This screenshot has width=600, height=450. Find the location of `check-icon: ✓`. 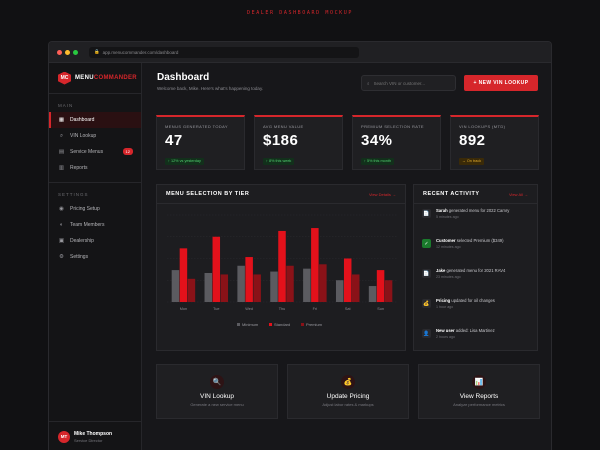

check-icon: ✓ is located at coordinates (426, 243).